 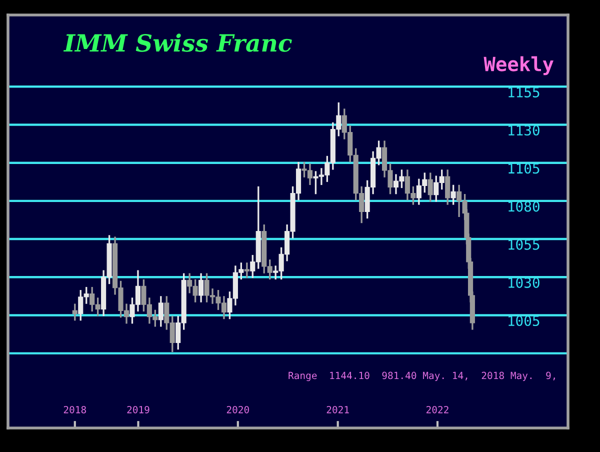 I want to click on annotation: Range 1144.10 981.40 May. 14, 2018 May. 9,, so click(x=421, y=377).